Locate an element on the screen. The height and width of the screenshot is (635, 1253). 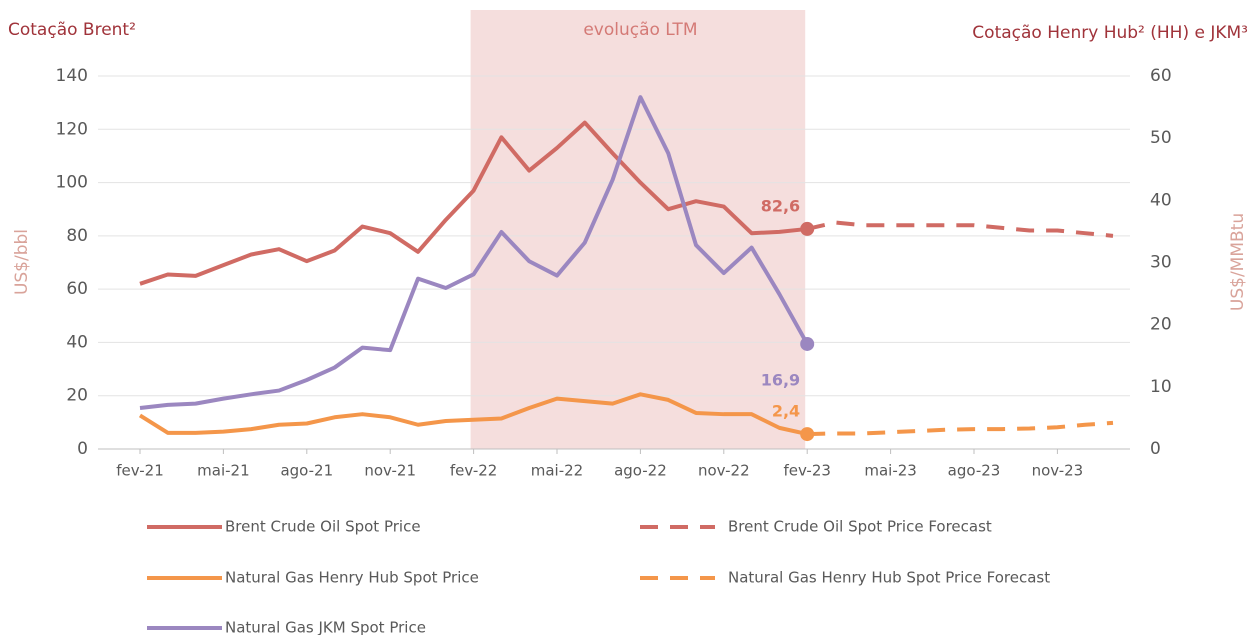
x-tick-label: nov-23 is located at coordinates (1058, 471).